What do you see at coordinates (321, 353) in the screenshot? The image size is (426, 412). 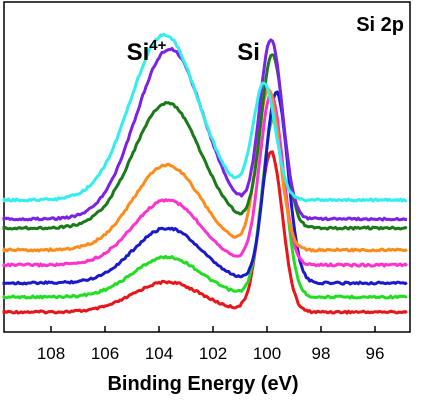 I see `x-tick-label: 98` at bounding box center [321, 353].